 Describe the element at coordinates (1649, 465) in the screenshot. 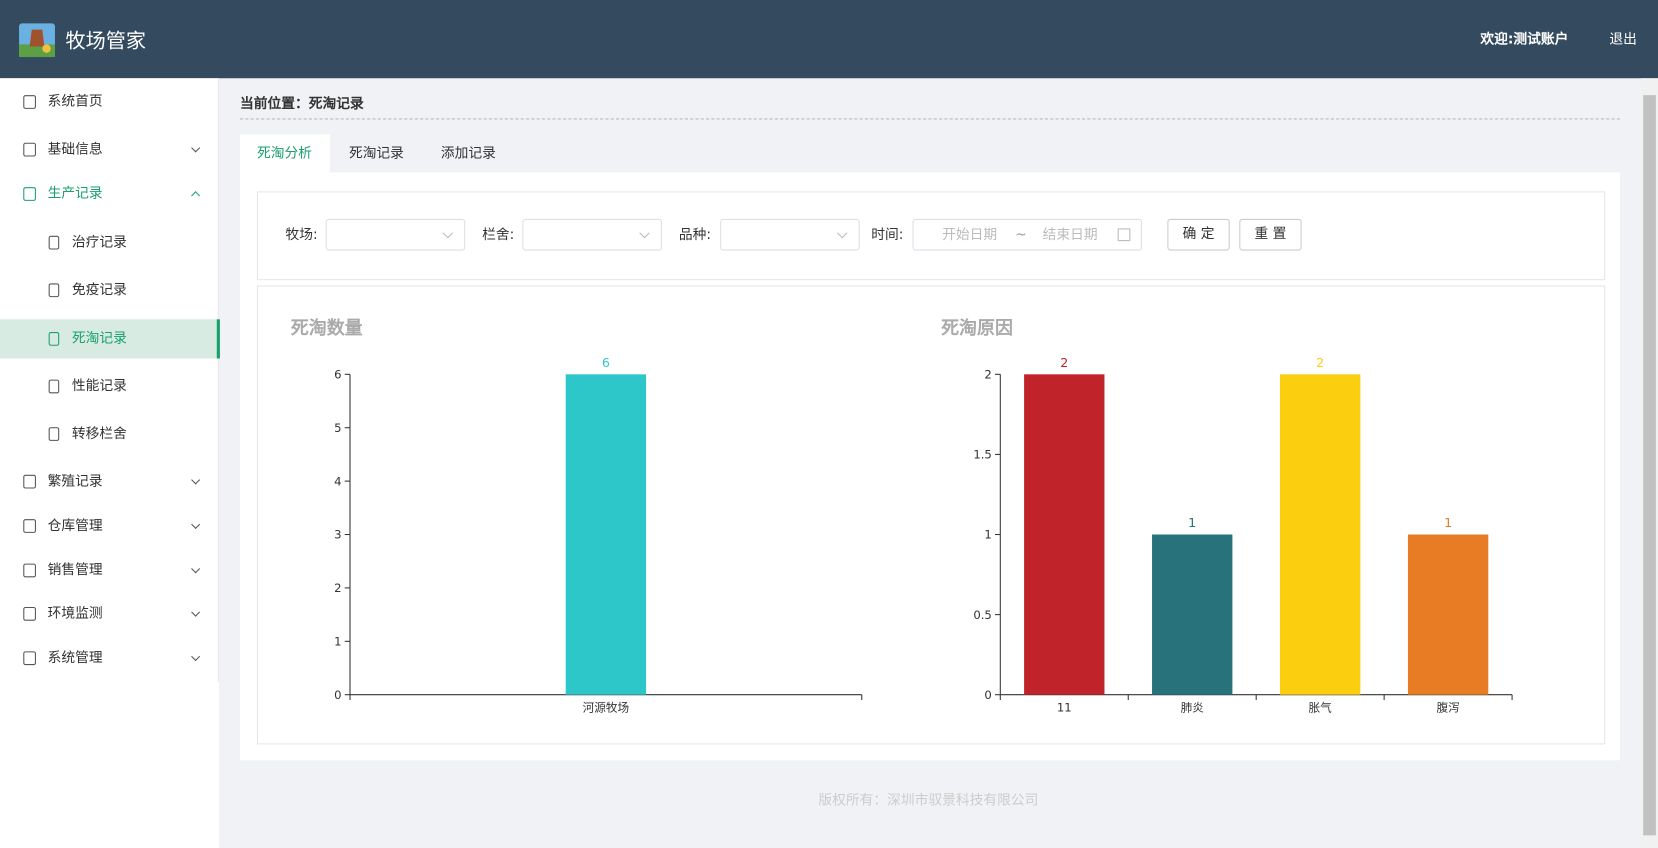

I see `scrollbar-thumb` at that location.